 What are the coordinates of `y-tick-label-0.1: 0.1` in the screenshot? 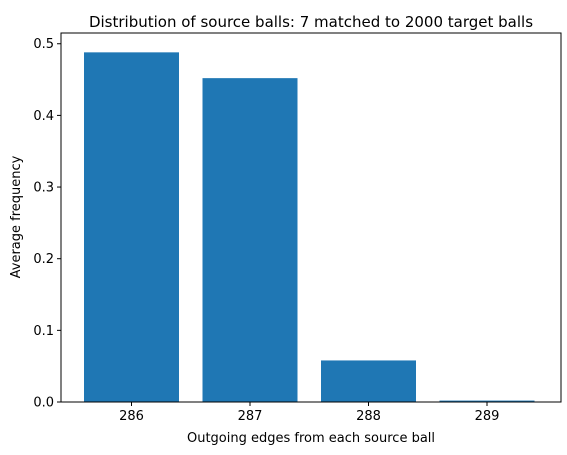 It's located at (43, 331).